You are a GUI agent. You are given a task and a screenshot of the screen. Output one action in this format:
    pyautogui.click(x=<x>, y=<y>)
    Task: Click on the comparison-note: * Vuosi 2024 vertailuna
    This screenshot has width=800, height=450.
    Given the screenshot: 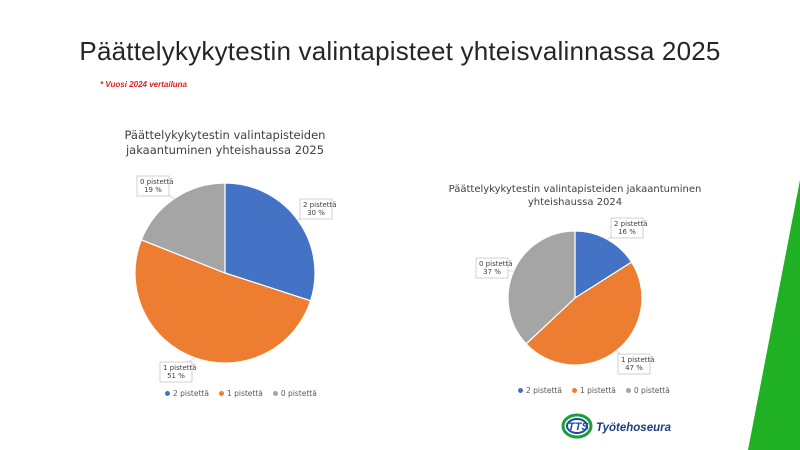 What is the action you would take?
    pyautogui.click(x=144, y=84)
    